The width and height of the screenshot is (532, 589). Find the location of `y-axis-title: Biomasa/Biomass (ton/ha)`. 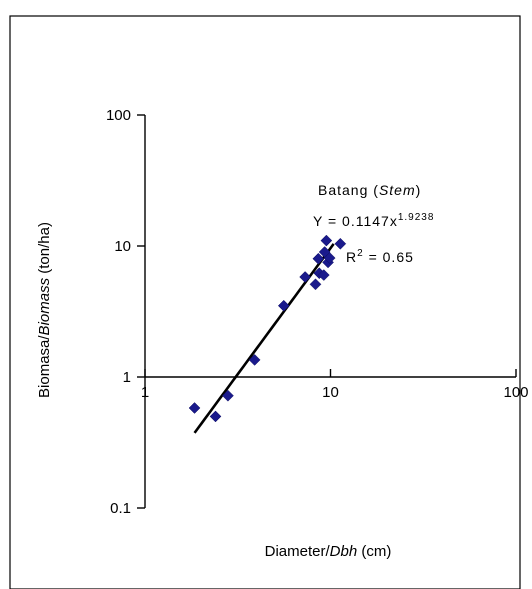

y-axis-title: Biomasa/Biomass (ton/ha) is located at coordinates (44, 310).